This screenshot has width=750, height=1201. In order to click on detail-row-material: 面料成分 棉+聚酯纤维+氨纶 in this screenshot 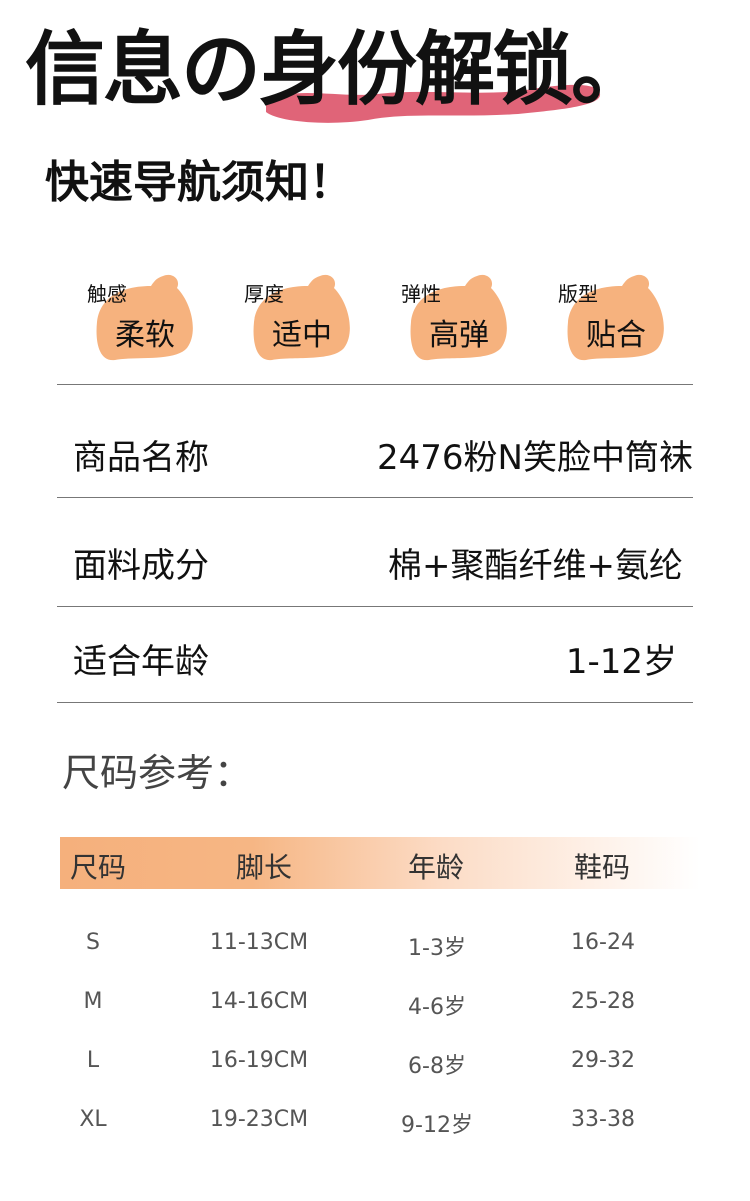, I will do `click(378, 562)`.